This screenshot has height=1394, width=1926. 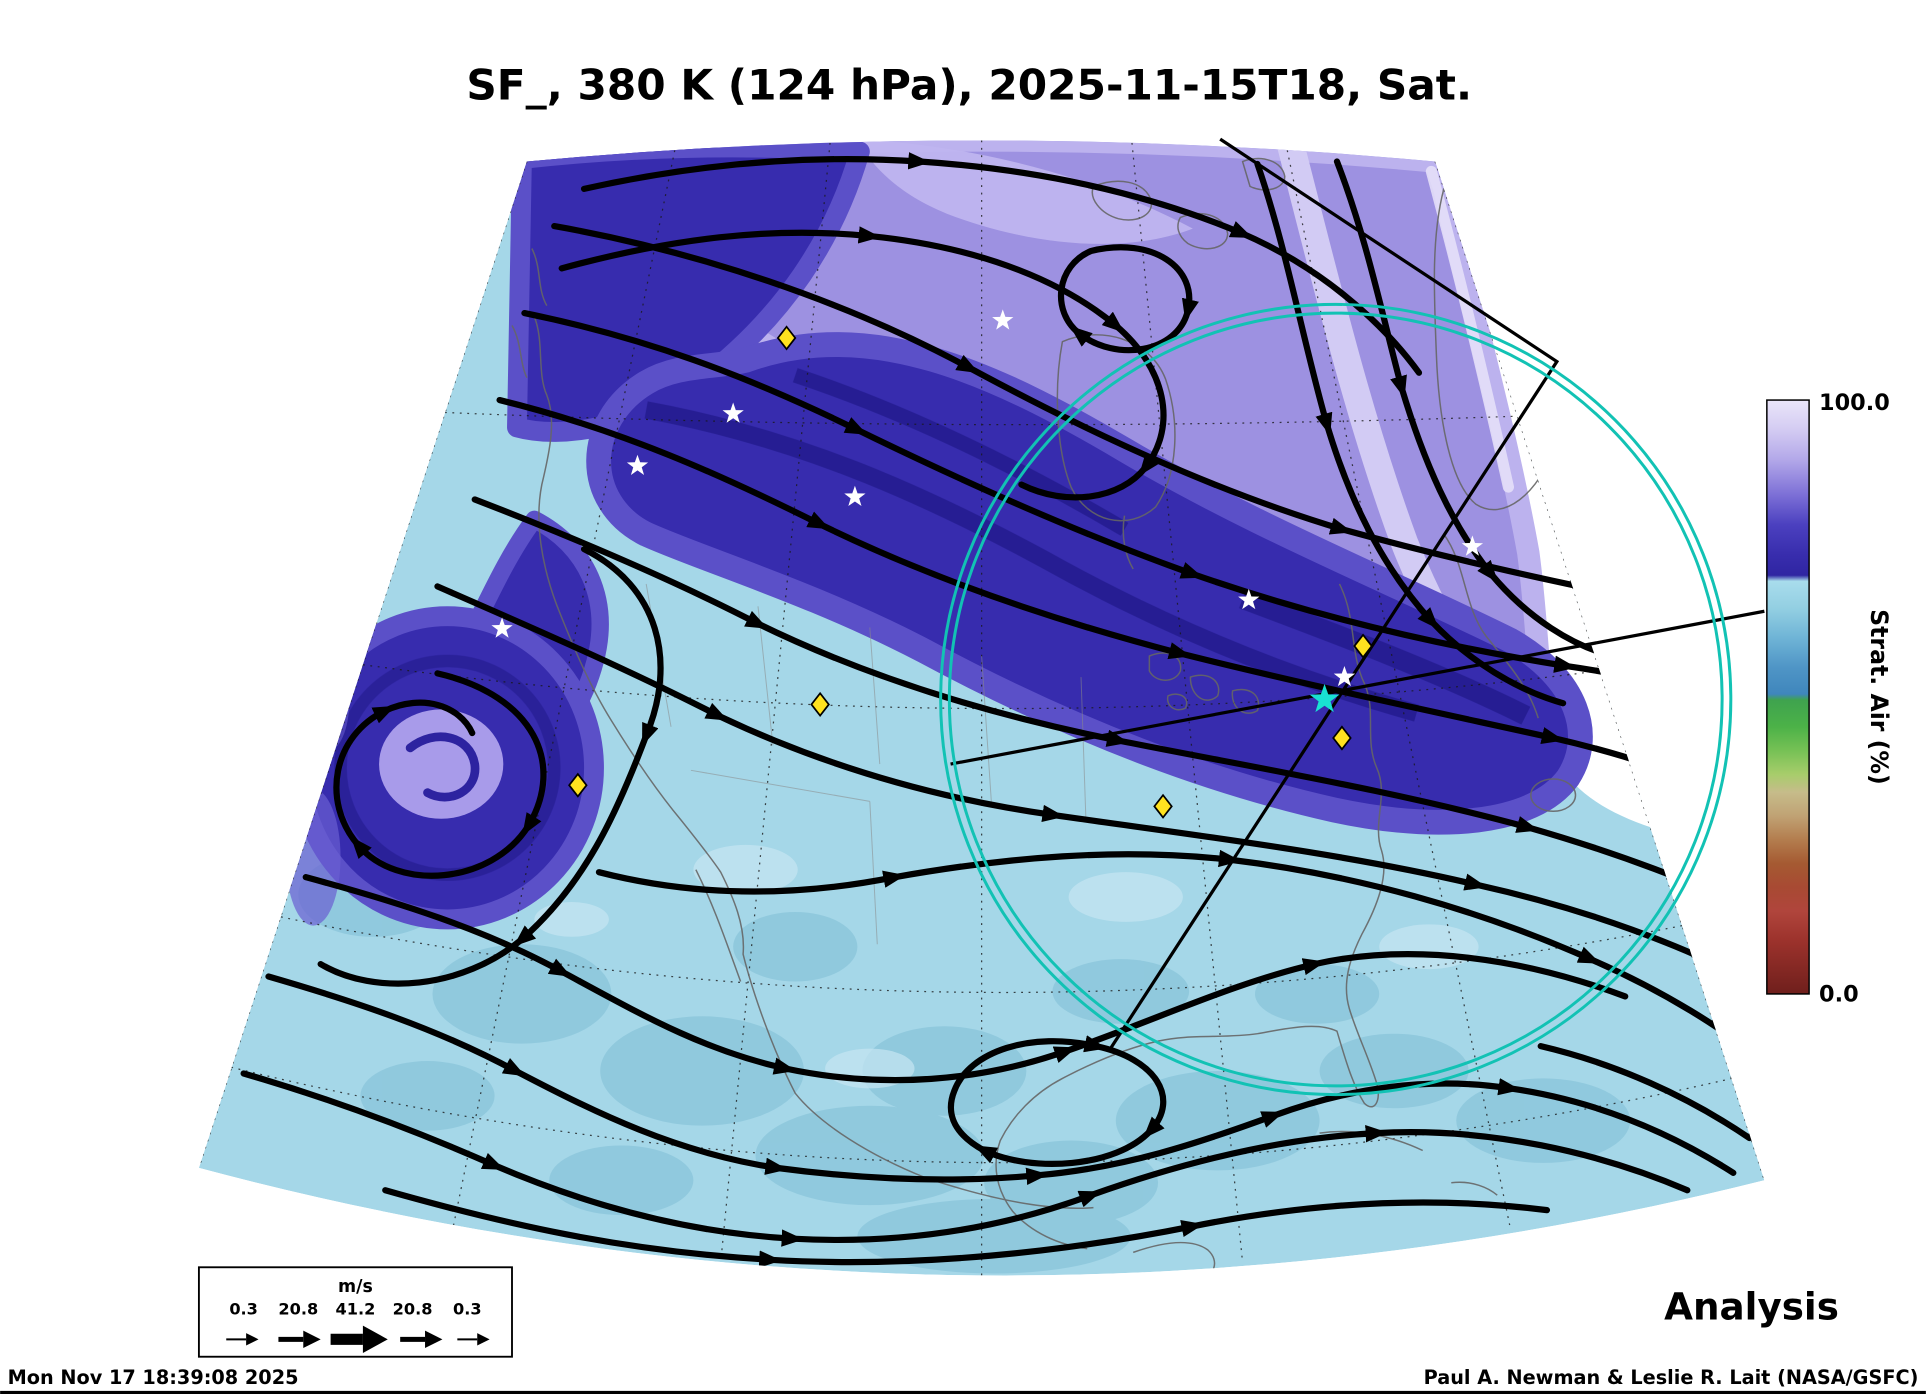 What do you see at coordinates (1057, 1101) in the screenshot?
I see `streamline-anticyclone-loop` at bounding box center [1057, 1101].